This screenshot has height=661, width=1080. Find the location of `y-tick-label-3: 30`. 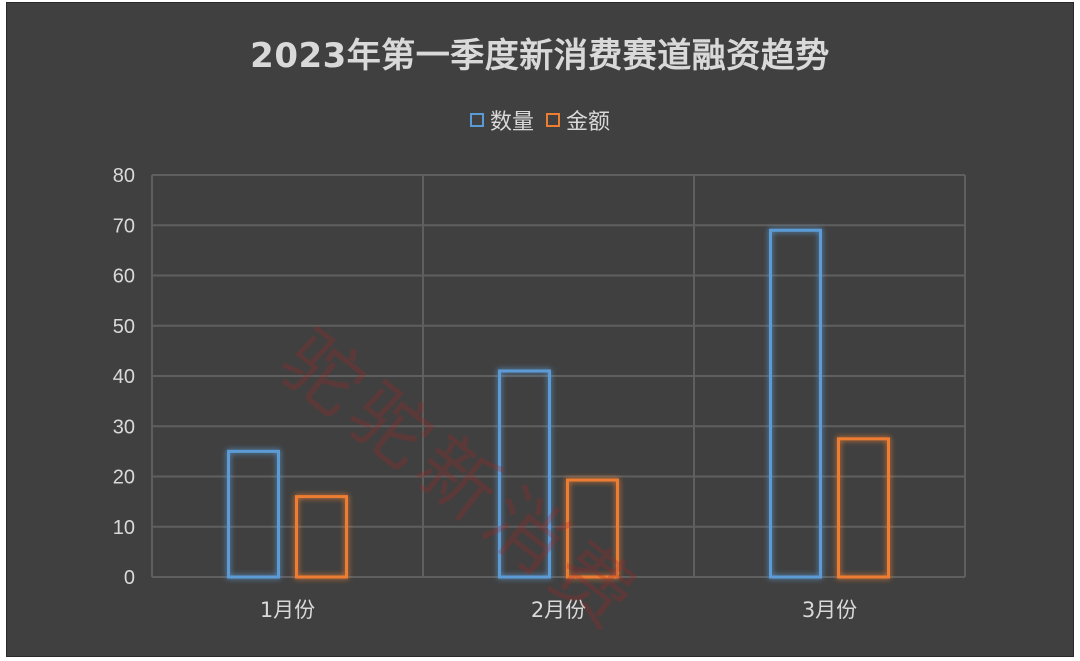

y-tick-label-3: 30 is located at coordinates (124, 427).